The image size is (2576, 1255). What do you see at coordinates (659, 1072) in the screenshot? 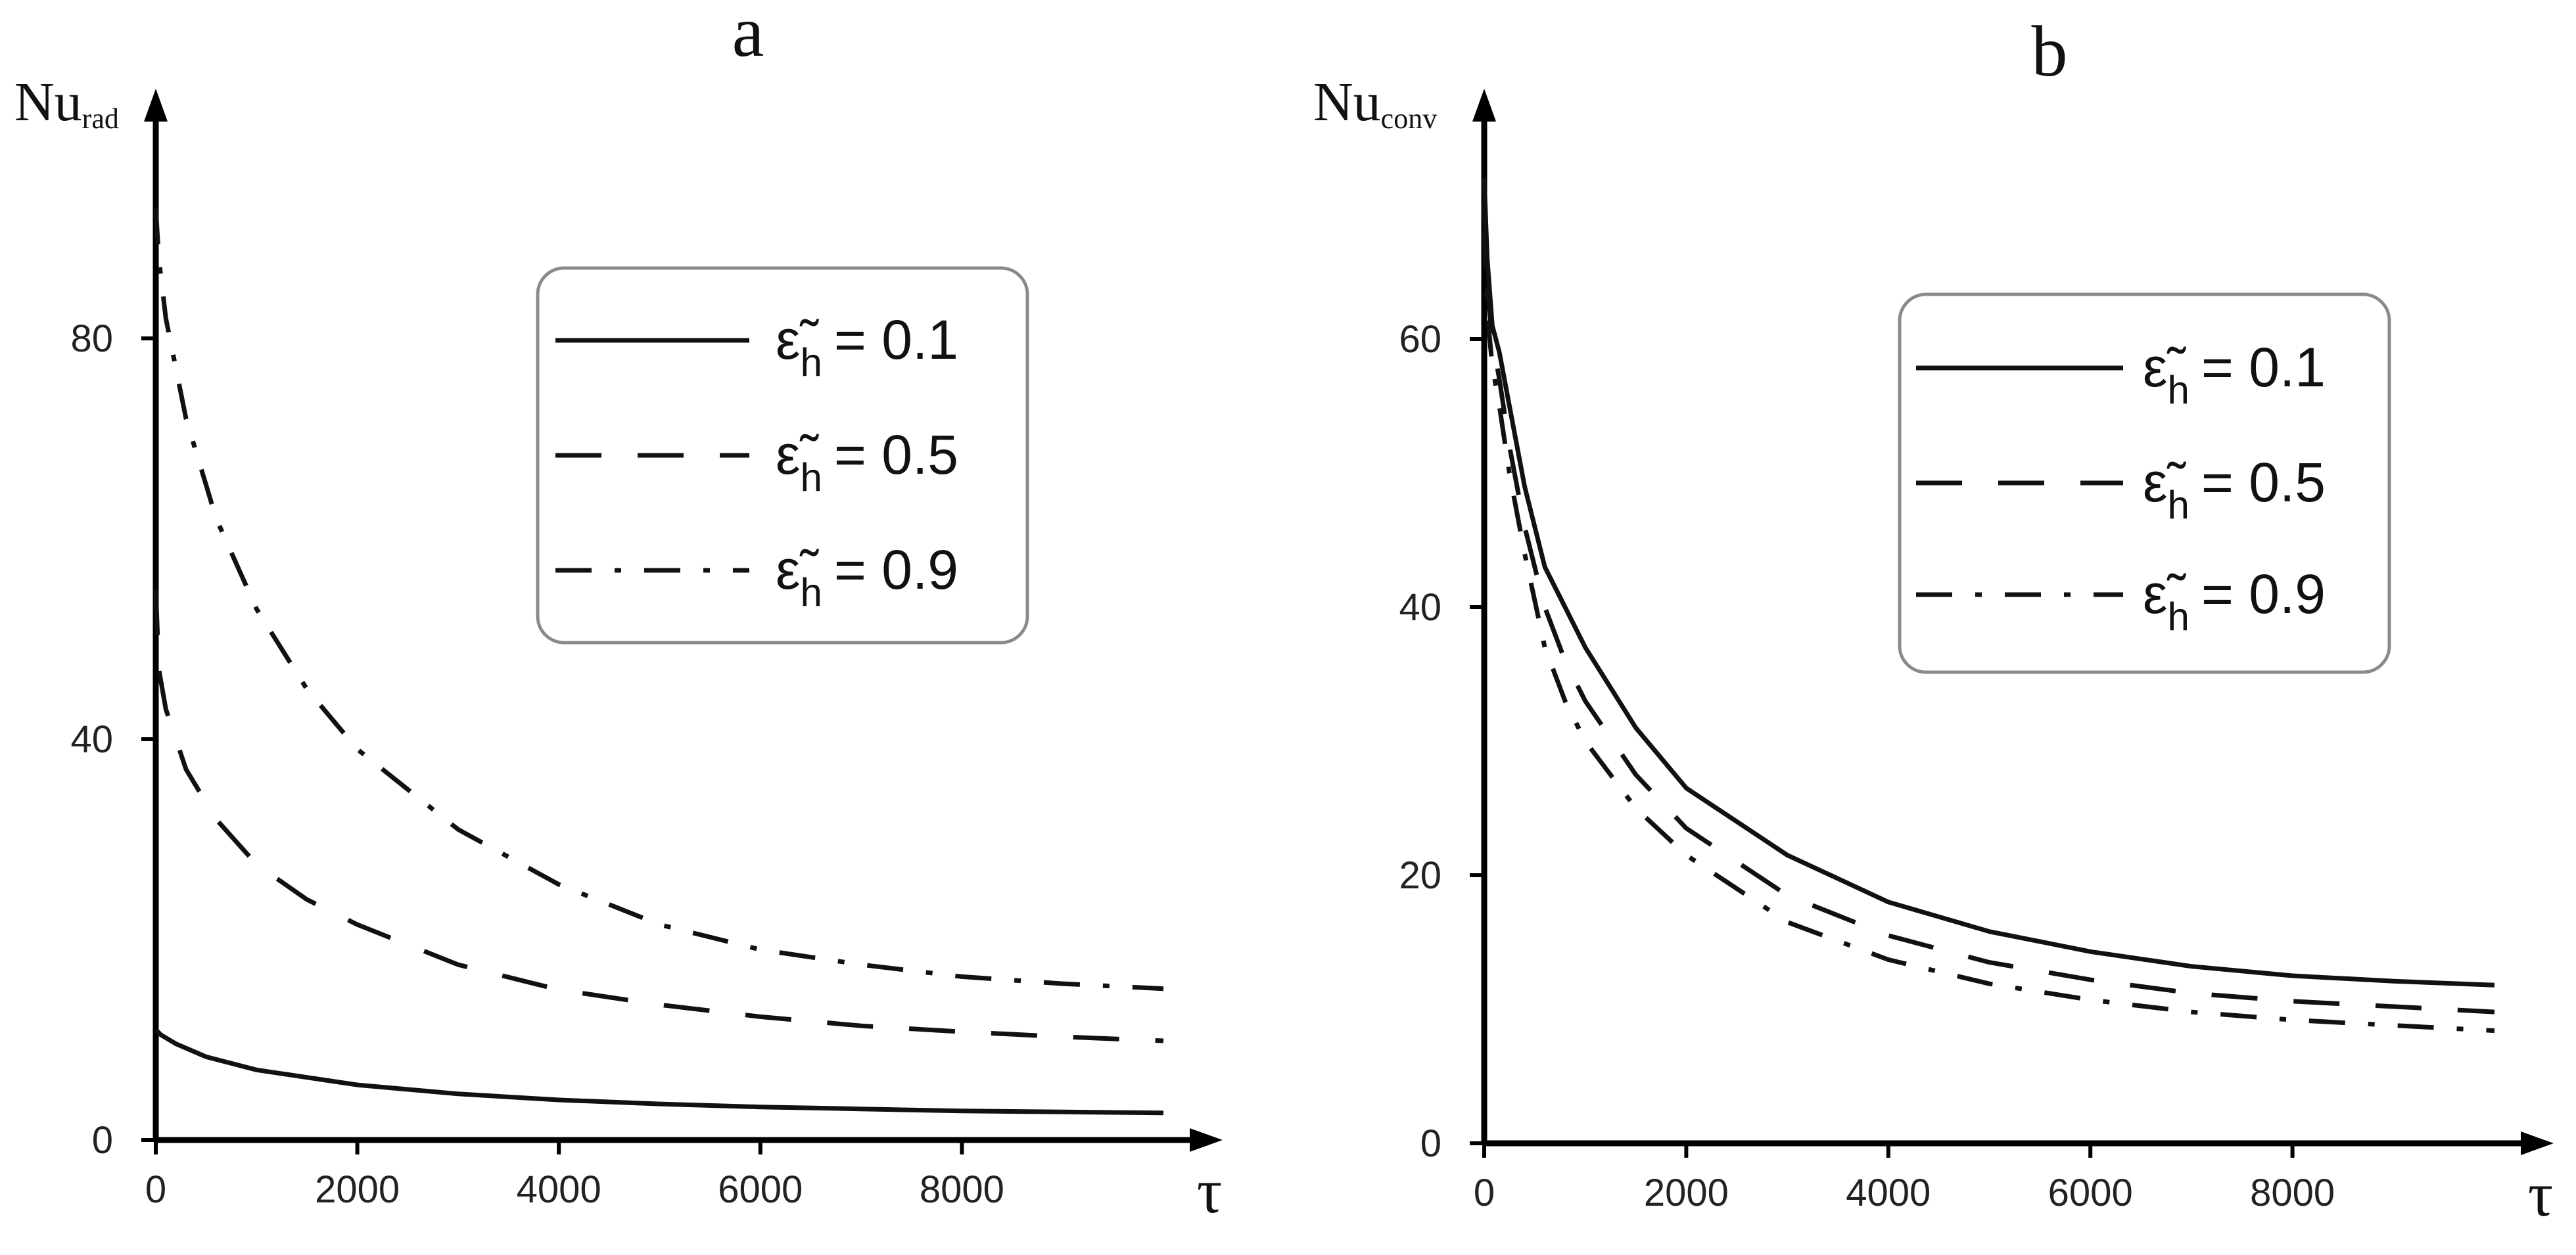
I see `series-line-solid` at bounding box center [659, 1072].